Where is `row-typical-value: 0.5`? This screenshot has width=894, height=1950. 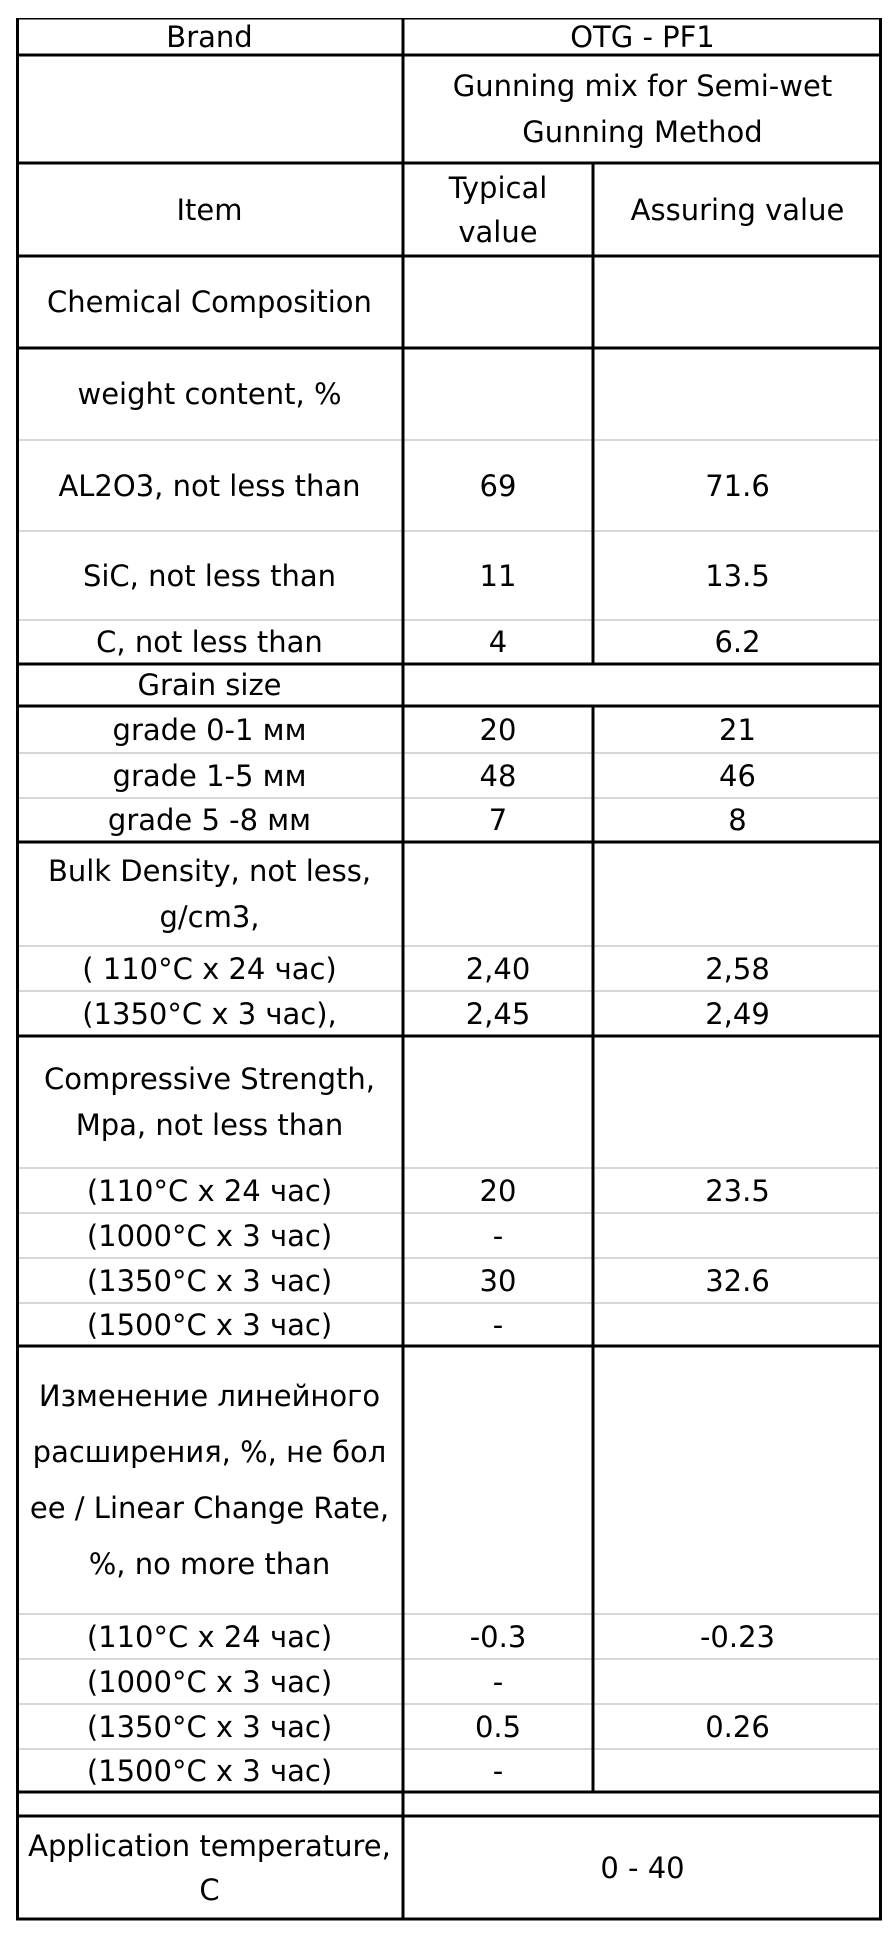
row-typical-value: 0.5 is located at coordinates (498, 1726).